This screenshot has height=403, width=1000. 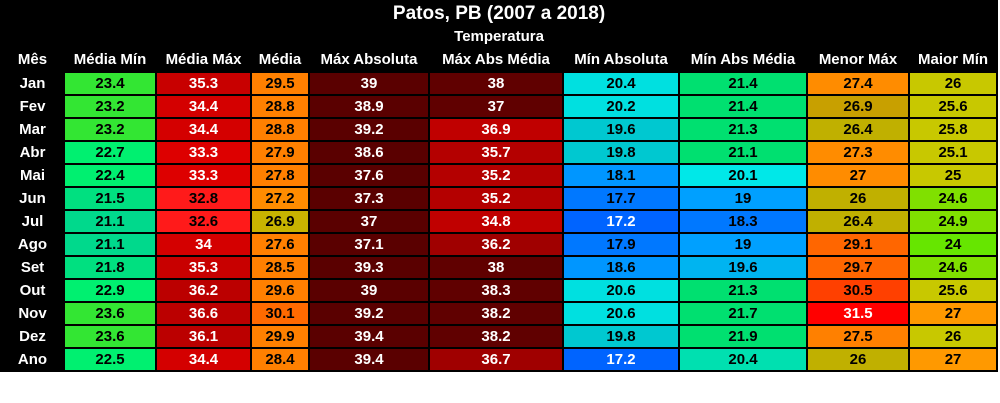 I want to click on row-label: Set, so click(x=32, y=267).